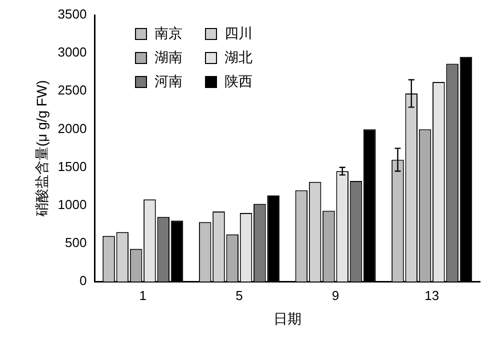  What do you see at coordinates (432, 295) in the screenshot?
I see `x-tick-label: 13` at bounding box center [432, 295].